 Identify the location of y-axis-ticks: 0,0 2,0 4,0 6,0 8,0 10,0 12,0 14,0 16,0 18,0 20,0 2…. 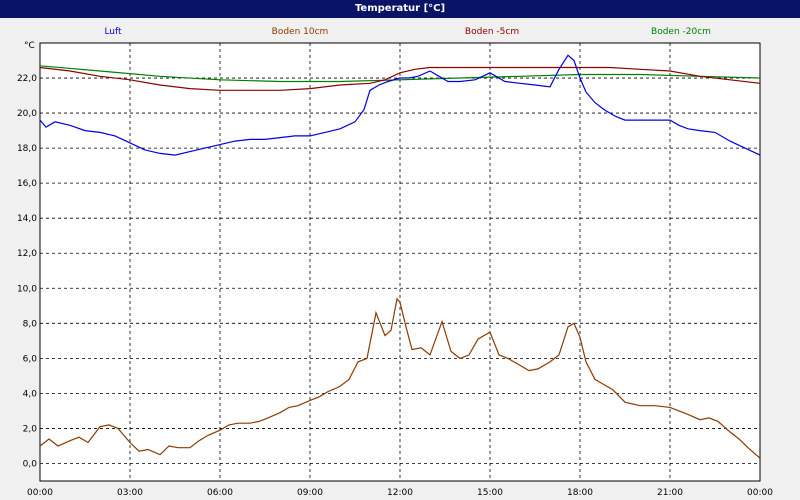
(27, 271).